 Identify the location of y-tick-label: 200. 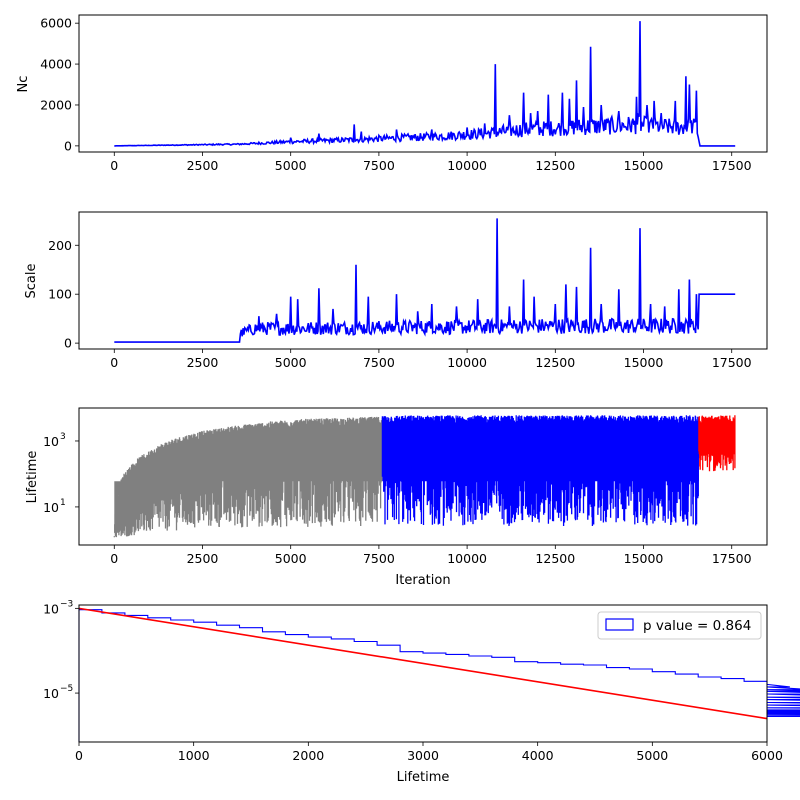
(60, 245).